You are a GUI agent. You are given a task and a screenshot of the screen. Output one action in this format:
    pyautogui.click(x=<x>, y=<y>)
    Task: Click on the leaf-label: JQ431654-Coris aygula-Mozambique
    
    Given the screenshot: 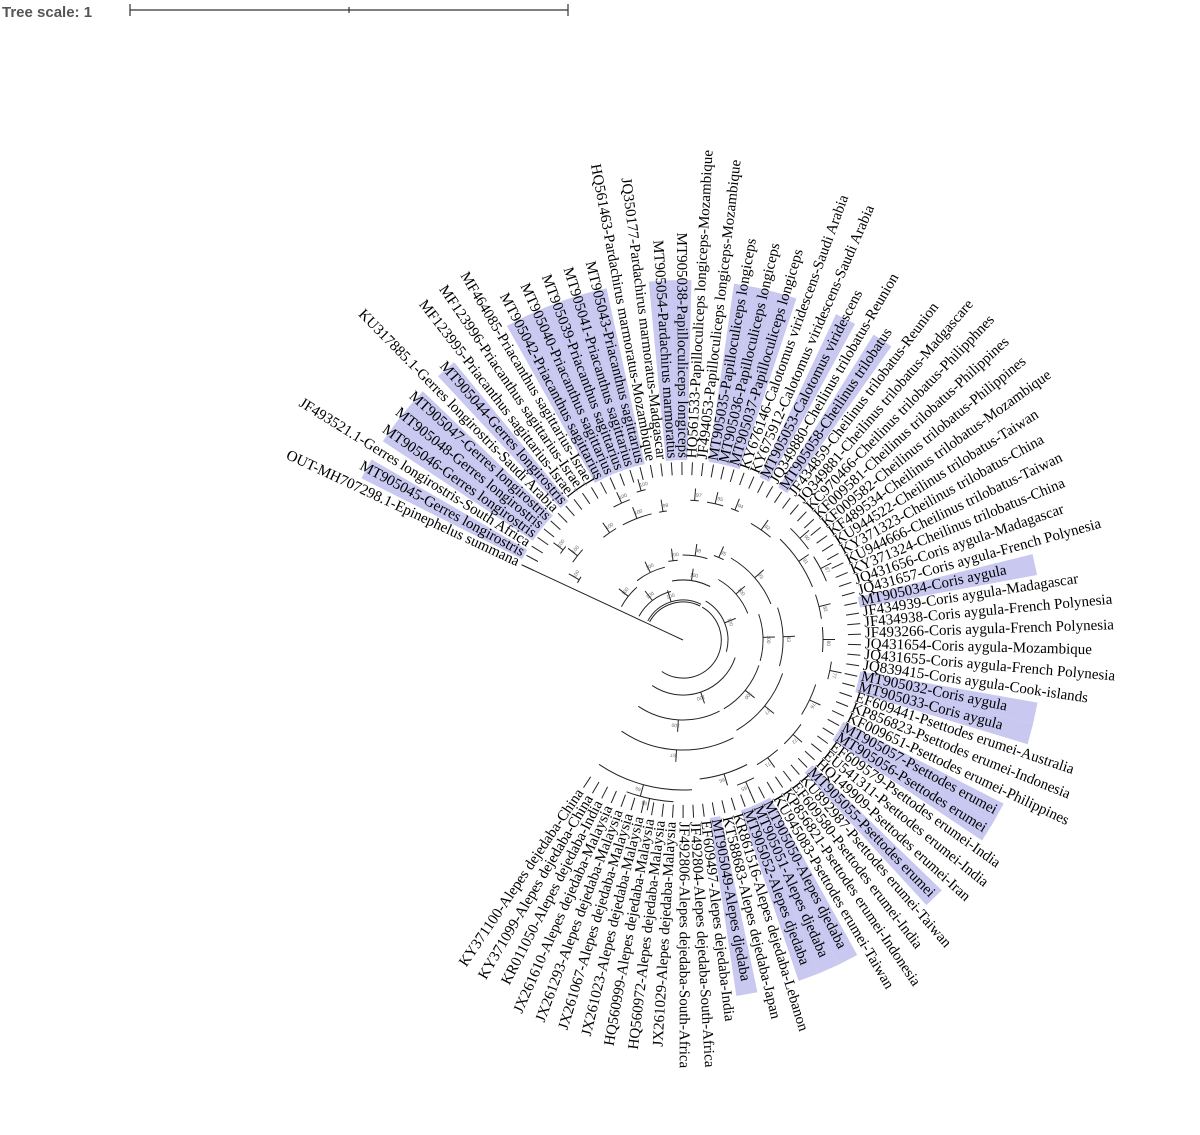 What is the action you would take?
    pyautogui.click(x=979, y=647)
    